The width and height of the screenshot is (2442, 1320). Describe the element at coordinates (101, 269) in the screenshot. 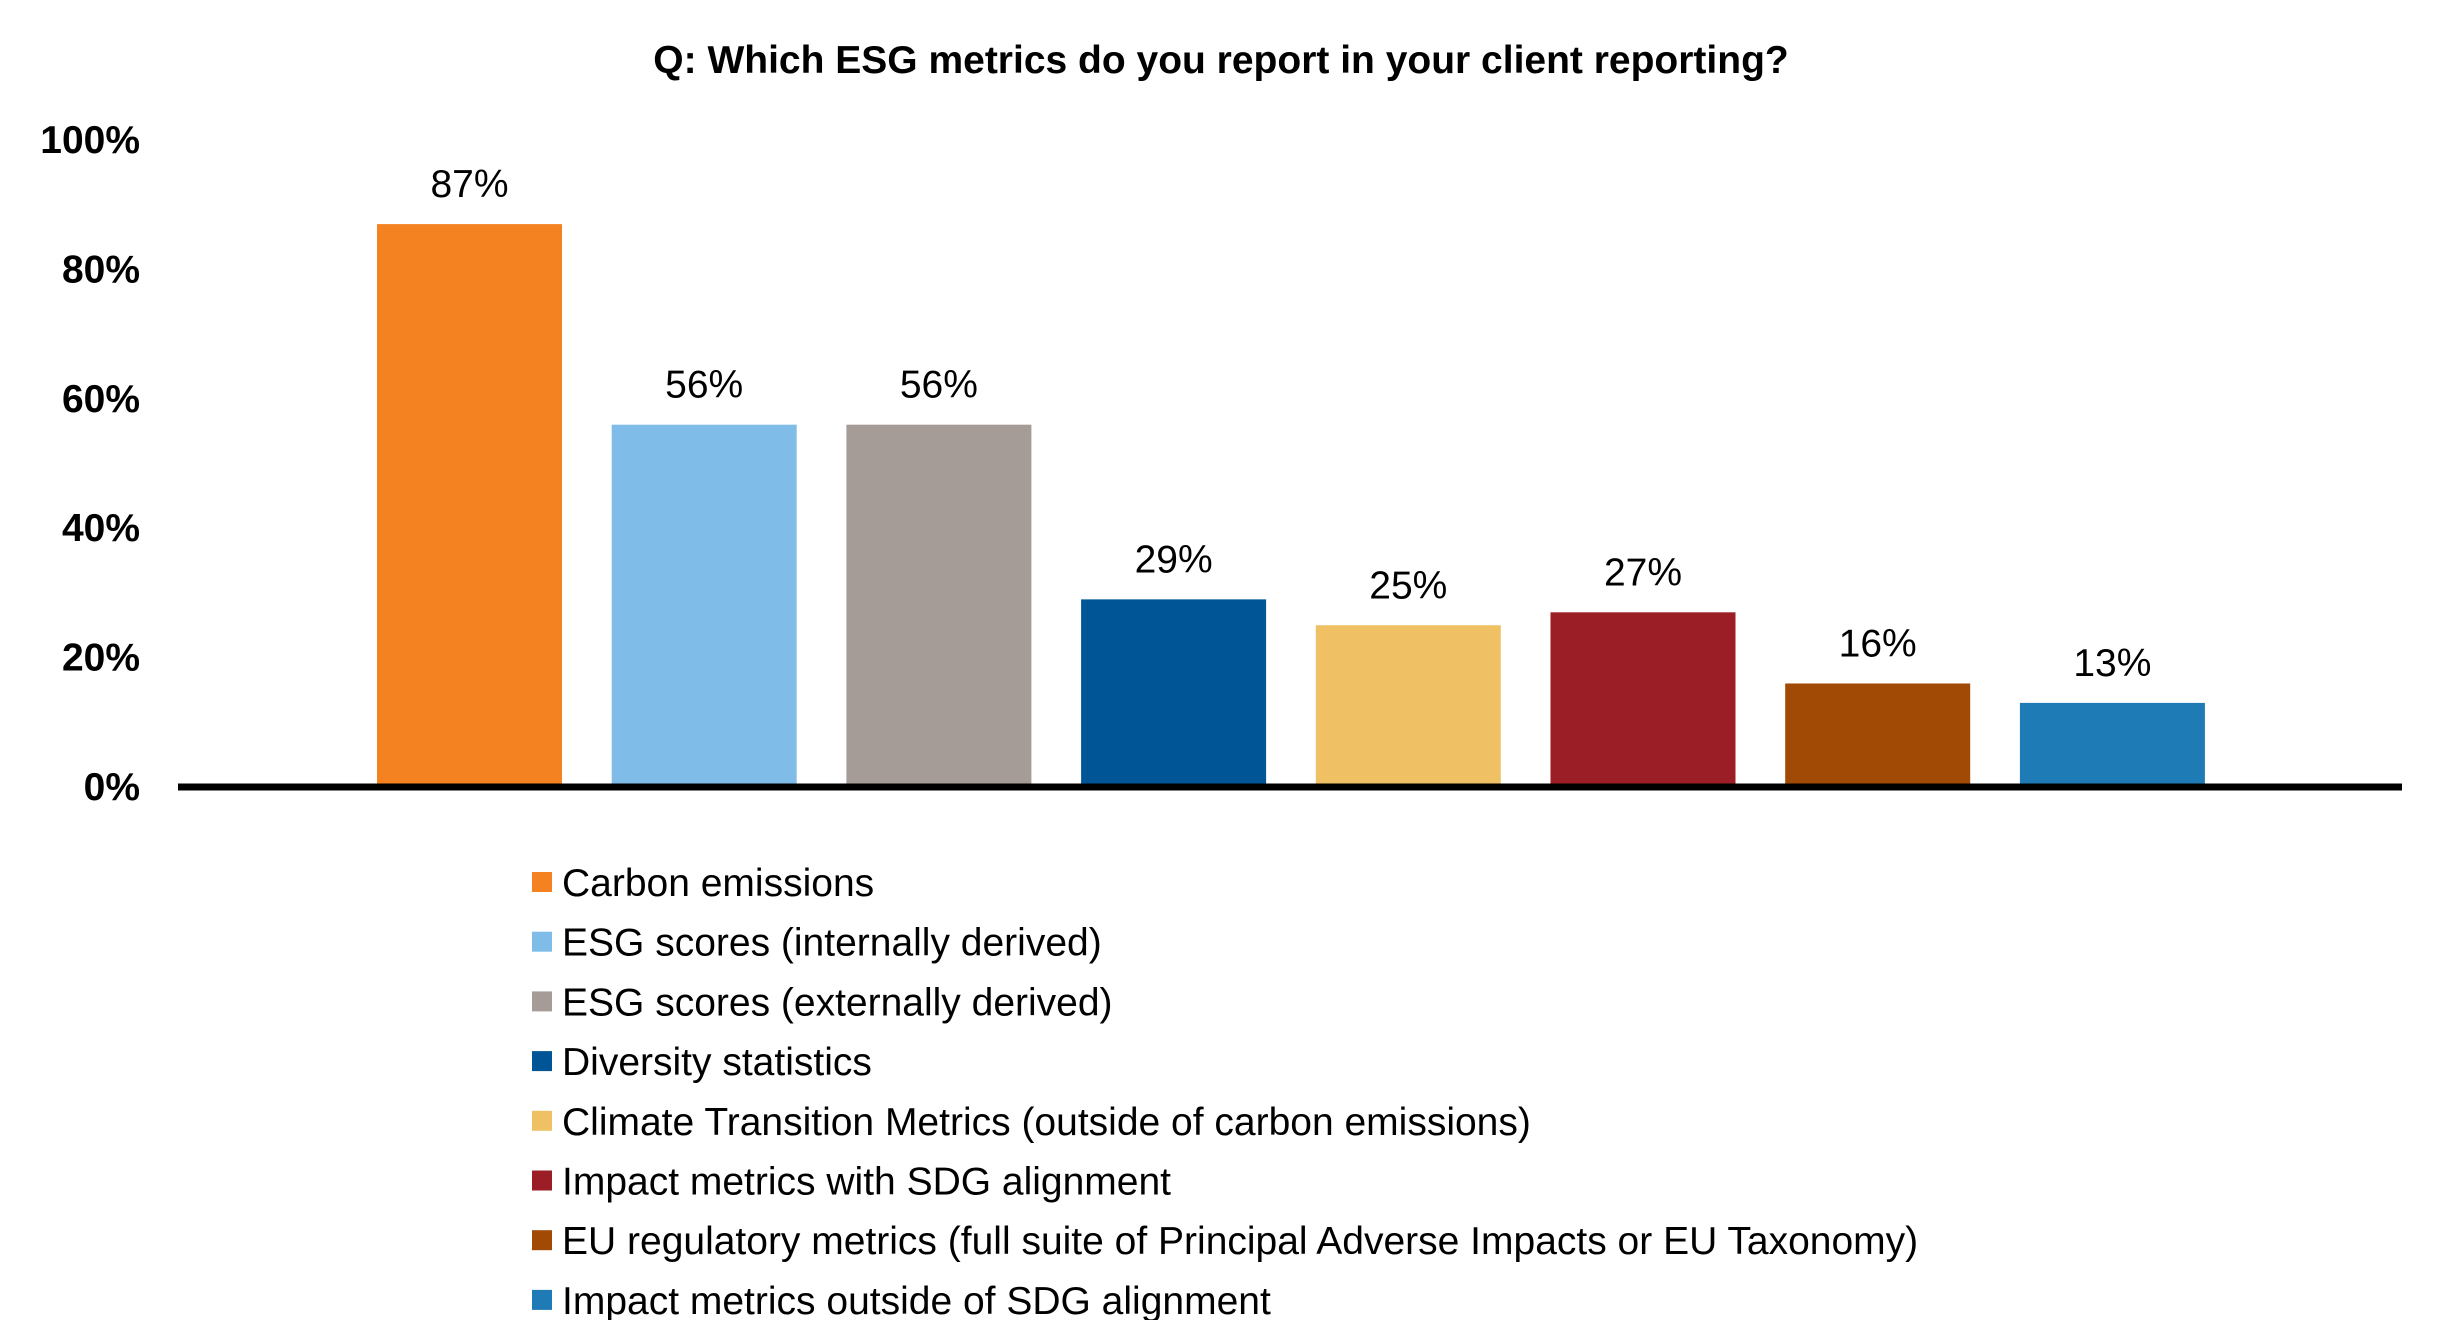

I see `y-tick-label: 80%` at that location.